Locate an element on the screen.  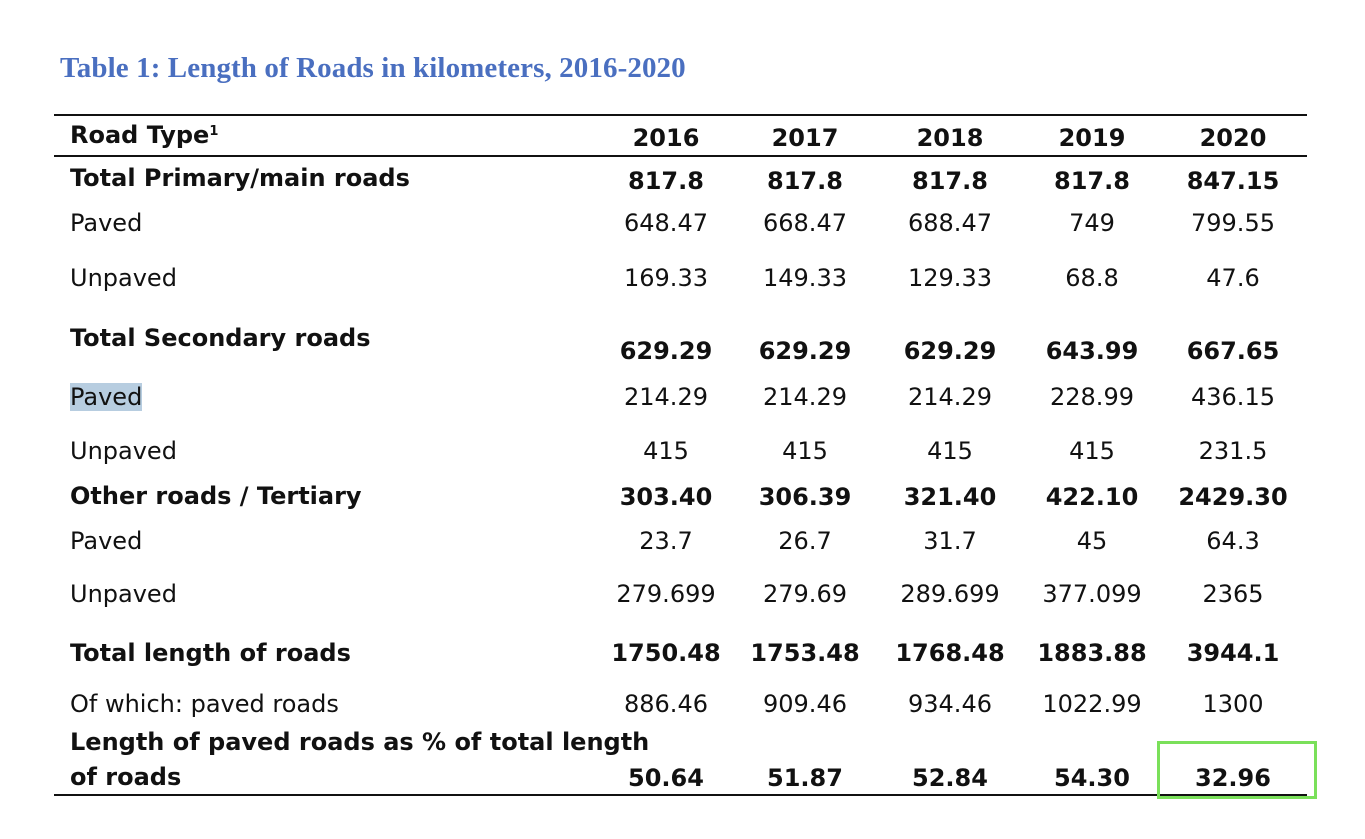
table-cell: 648.47 is located at coordinates (666, 223).